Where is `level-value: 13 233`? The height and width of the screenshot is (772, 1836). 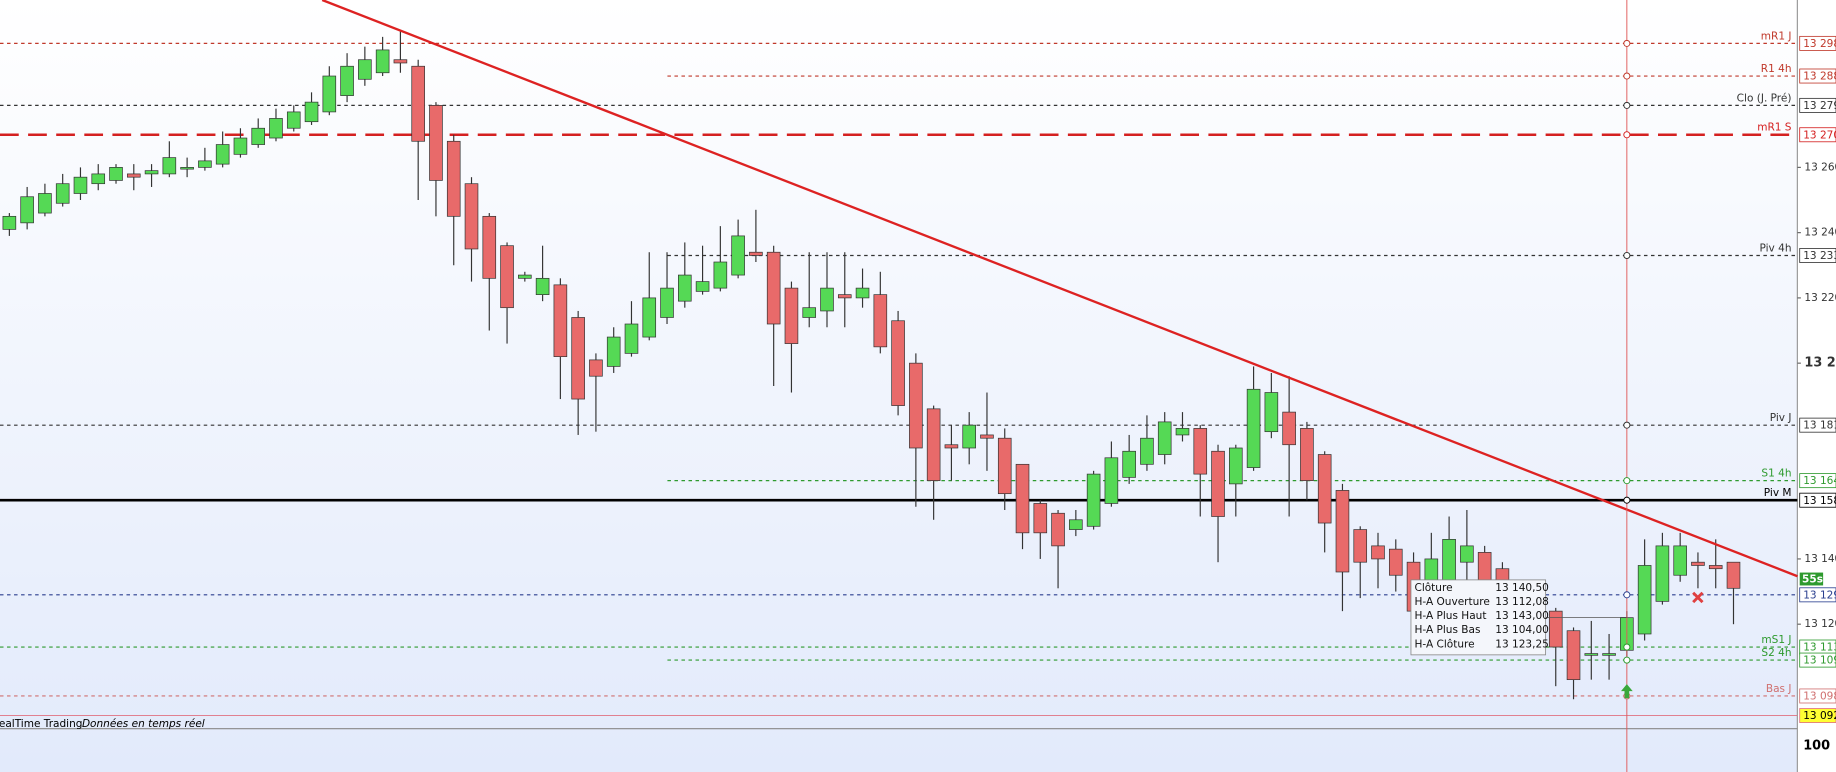 level-value: 13 233 is located at coordinates (1819, 256).